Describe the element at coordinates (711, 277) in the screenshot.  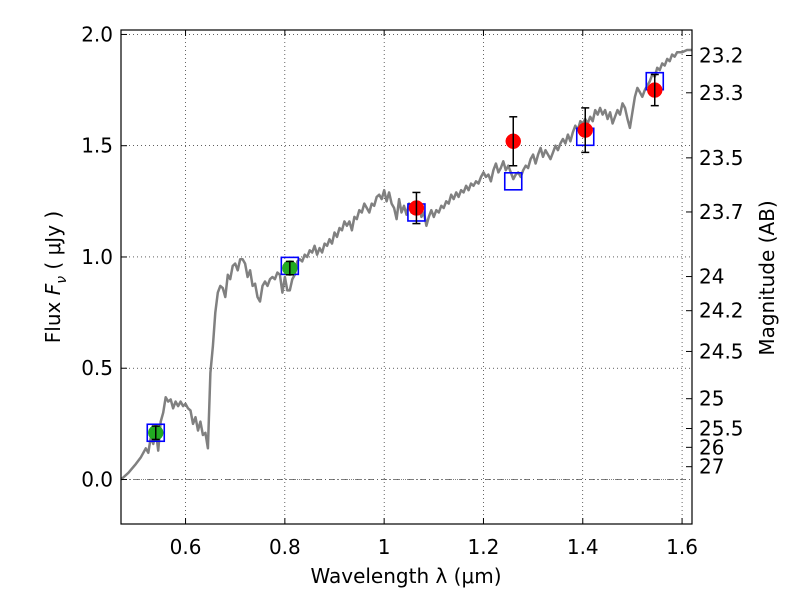
I see `magnitude-tick-label: 24` at that location.